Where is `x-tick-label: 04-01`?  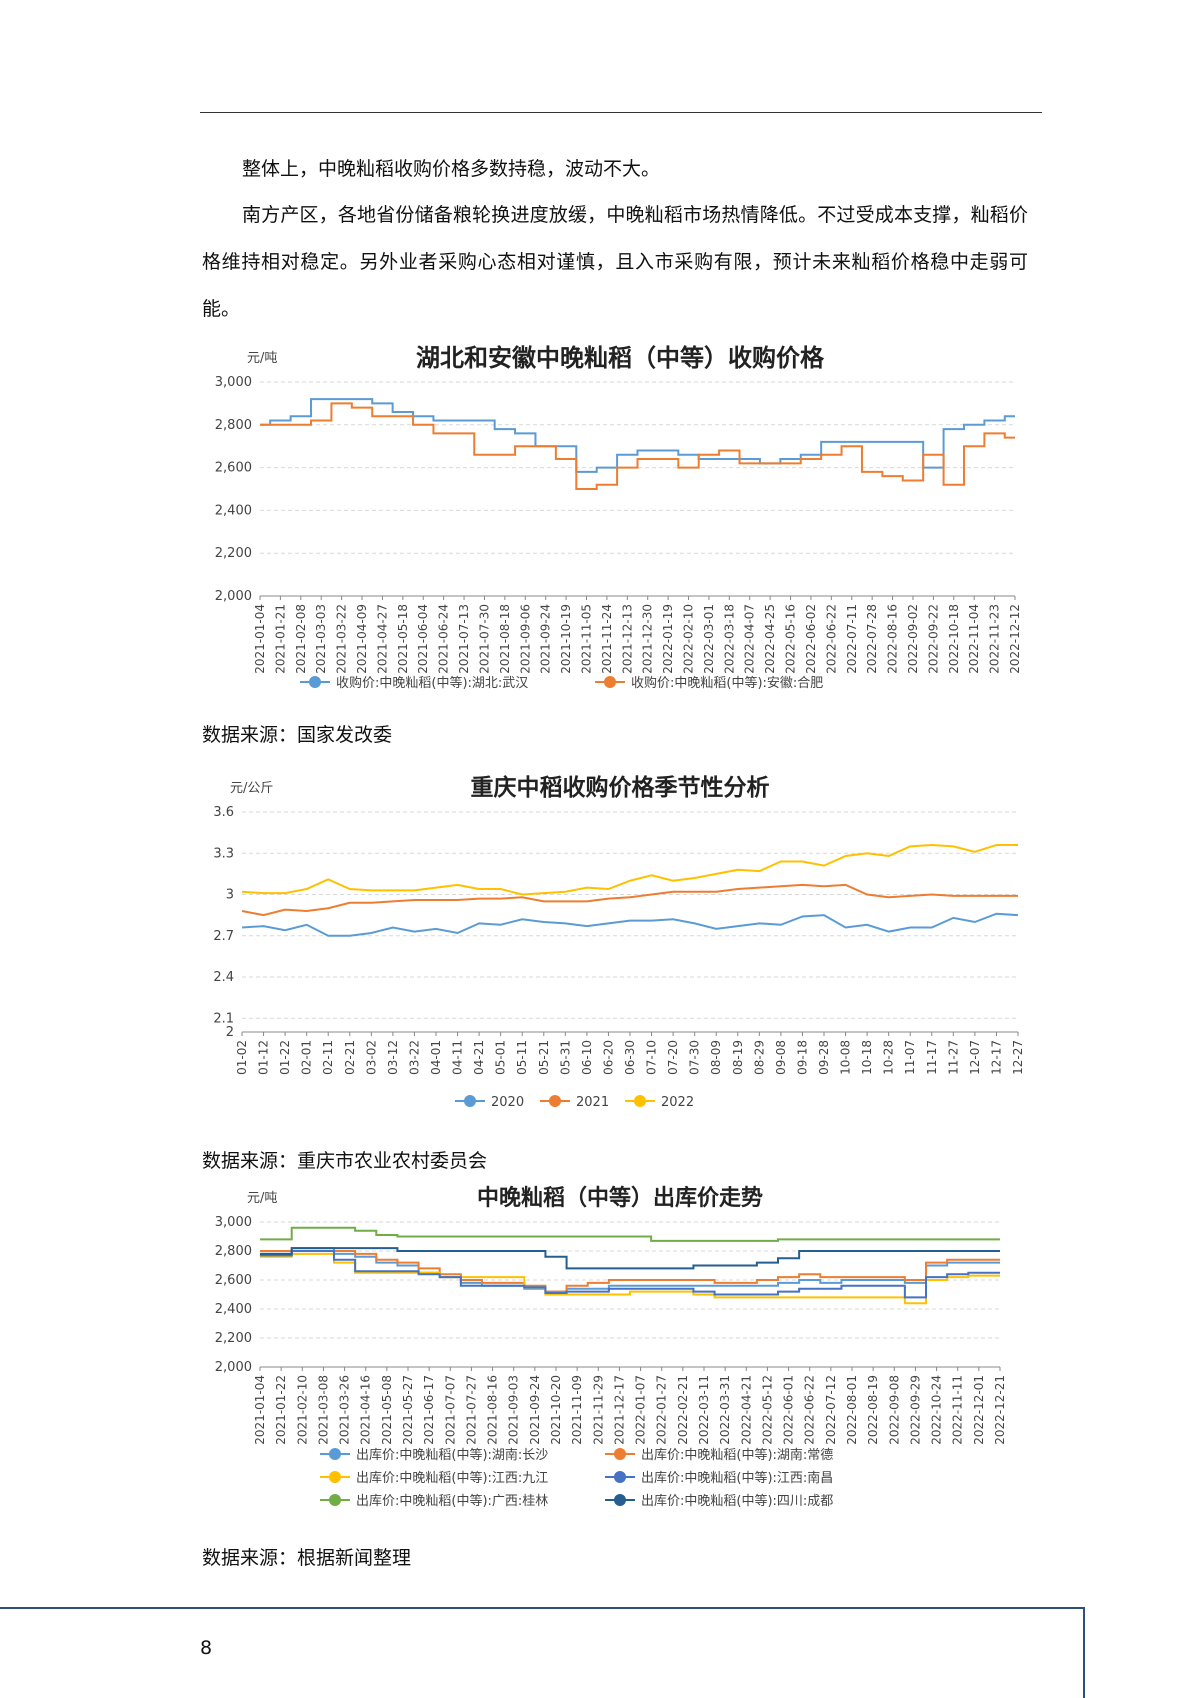 x-tick-label: 04-01 is located at coordinates (436, 1057).